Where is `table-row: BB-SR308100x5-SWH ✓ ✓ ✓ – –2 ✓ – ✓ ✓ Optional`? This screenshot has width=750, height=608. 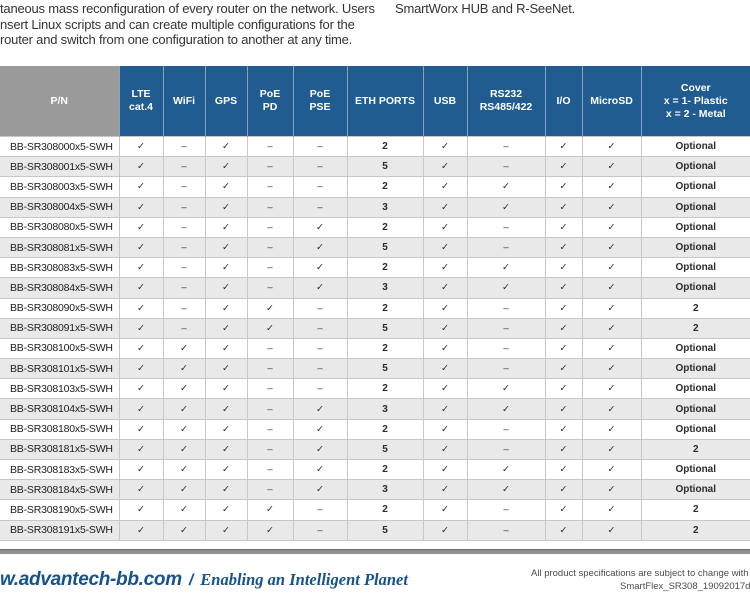 table-row: BB-SR308100x5-SWH ✓ ✓ ✓ – –2 ✓ – ✓ ✓ Optional is located at coordinates (375, 348).